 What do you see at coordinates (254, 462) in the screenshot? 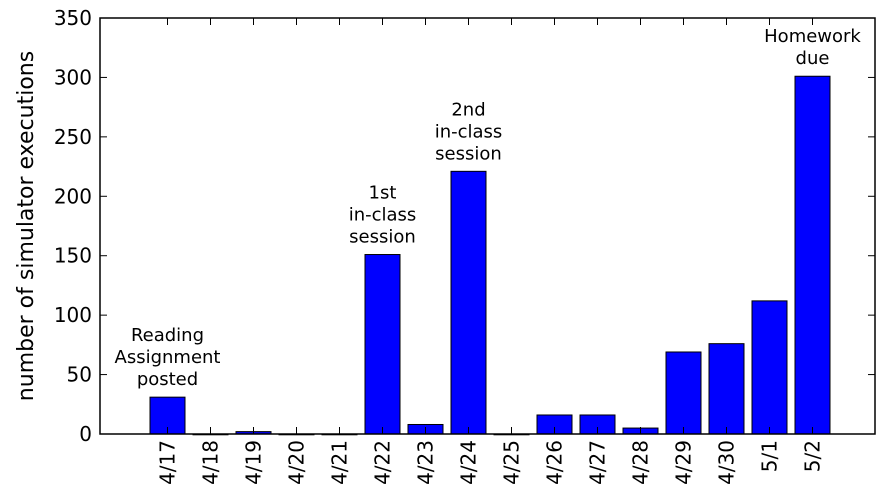
I see `x-tick-label: 4/19` at bounding box center [254, 462].